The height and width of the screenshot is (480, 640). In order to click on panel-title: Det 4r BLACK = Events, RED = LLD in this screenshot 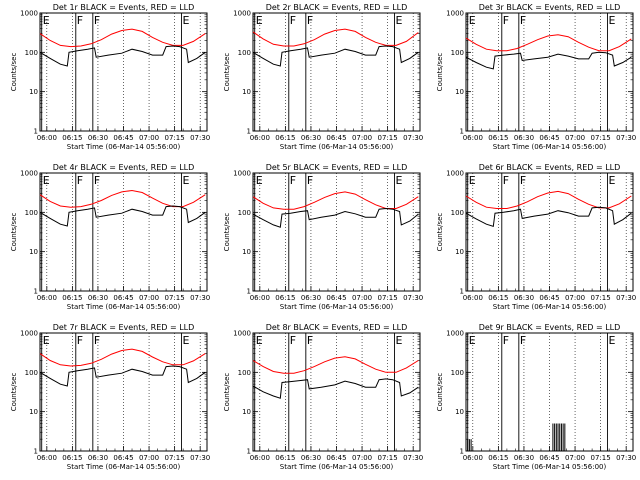, I will do `click(124, 167)`.